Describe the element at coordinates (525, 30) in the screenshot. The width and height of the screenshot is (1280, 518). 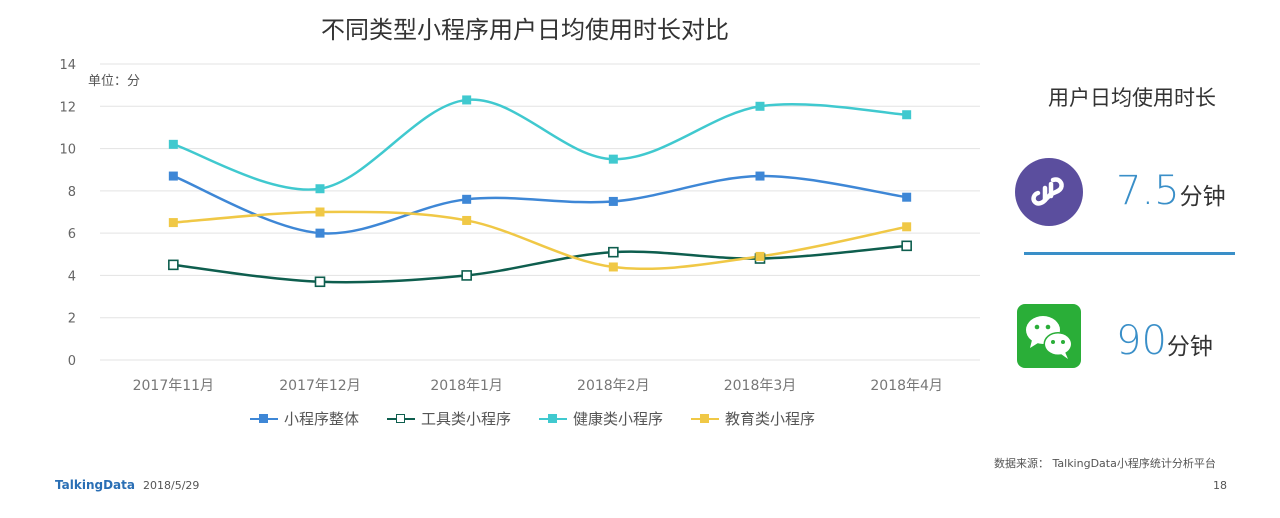
I see `chart-title: 不同类型小程序用户日均使用时长对比` at that location.